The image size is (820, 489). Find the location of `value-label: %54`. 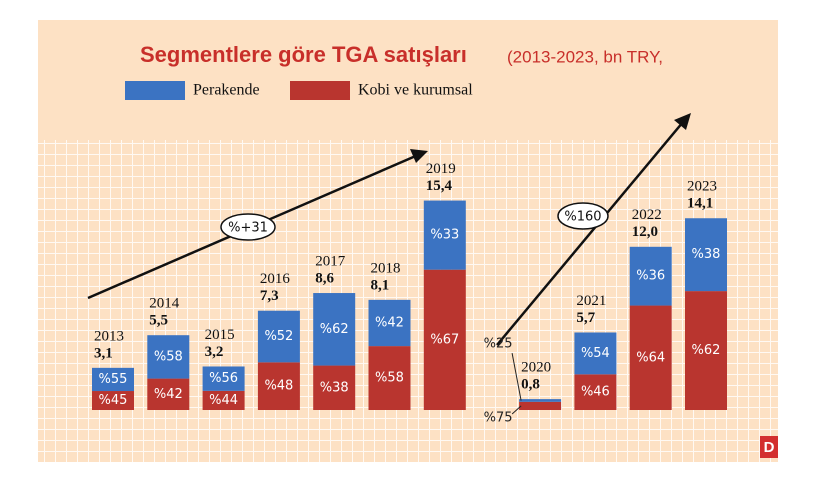

value-label: %54 is located at coordinates (595, 353).